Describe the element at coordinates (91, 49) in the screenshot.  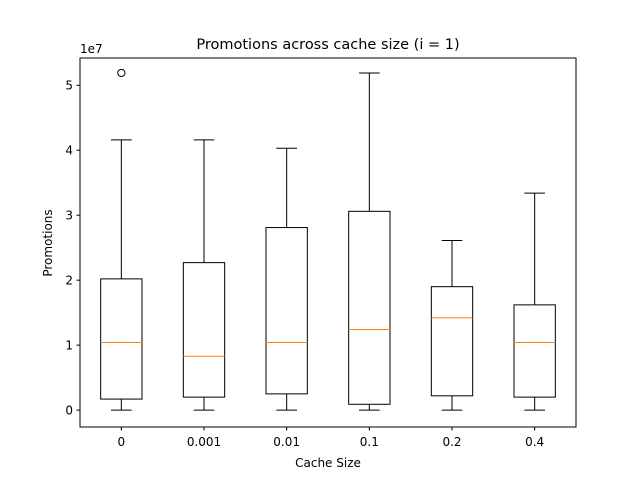
I see `y-axis-scale-label: 1e7` at that location.